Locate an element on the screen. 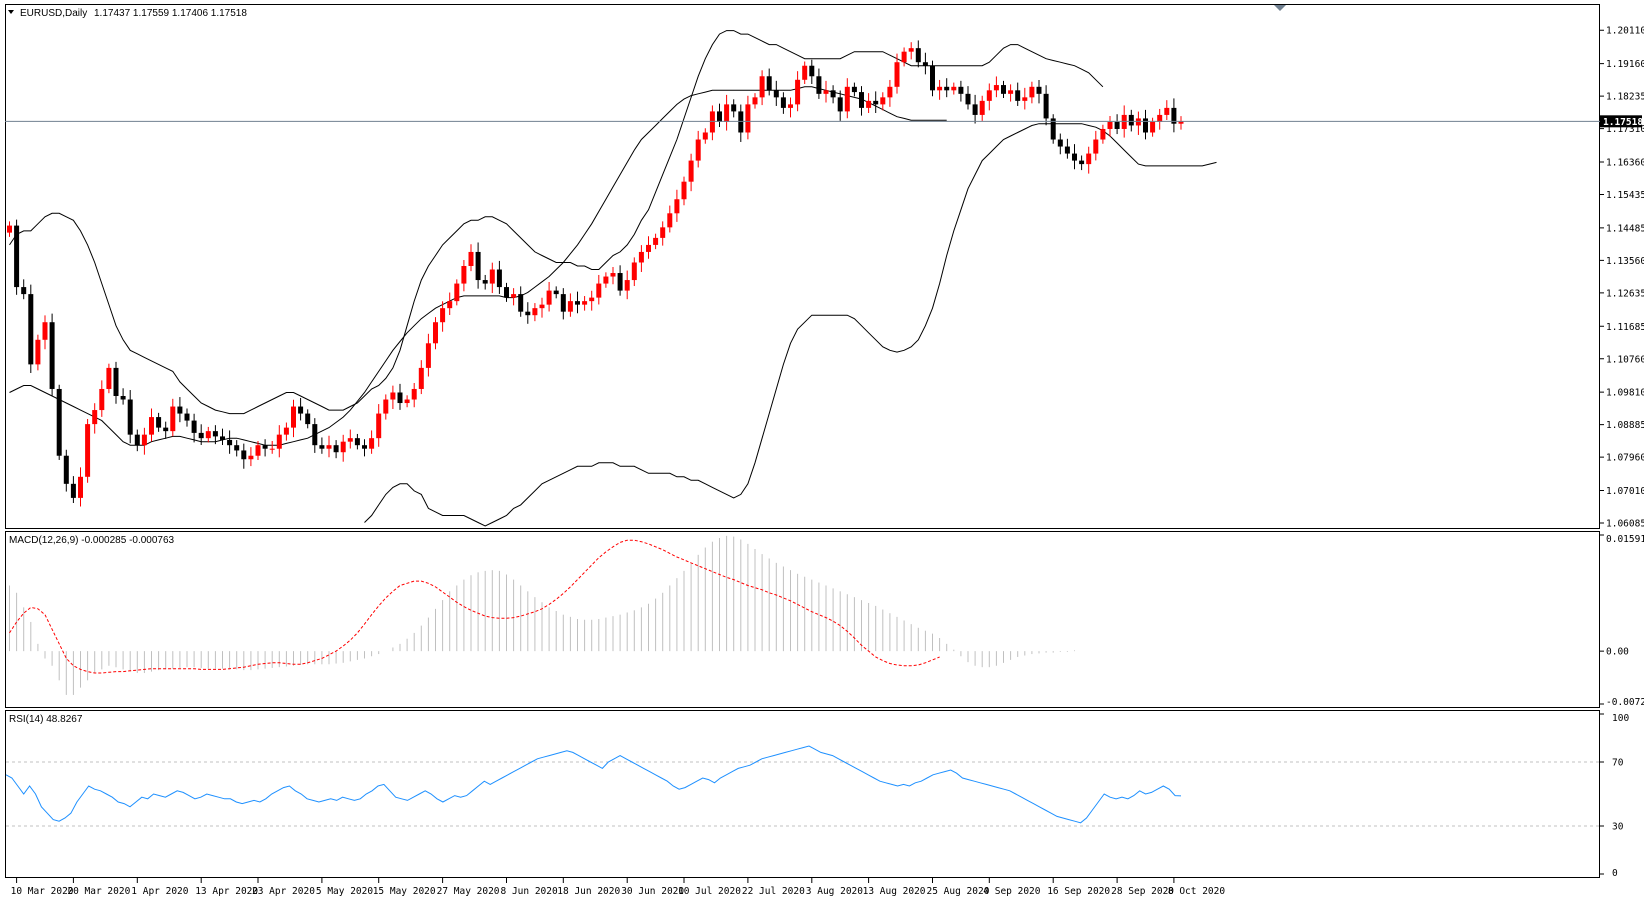 This screenshot has width=1644, height=906. time-tick-label: 15 May 2020 is located at coordinates (404, 891).